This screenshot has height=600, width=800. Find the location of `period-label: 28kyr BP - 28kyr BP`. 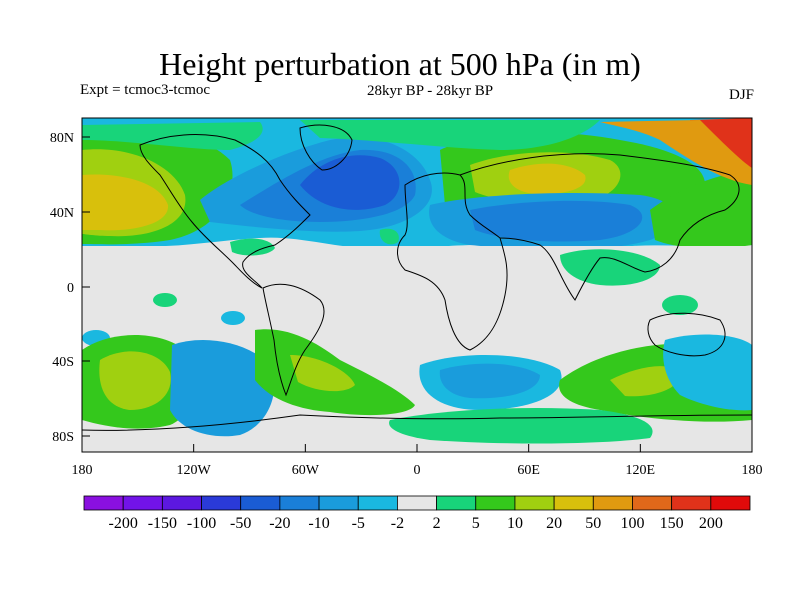

period-label: 28kyr BP - 28kyr BP is located at coordinates (430, 91).